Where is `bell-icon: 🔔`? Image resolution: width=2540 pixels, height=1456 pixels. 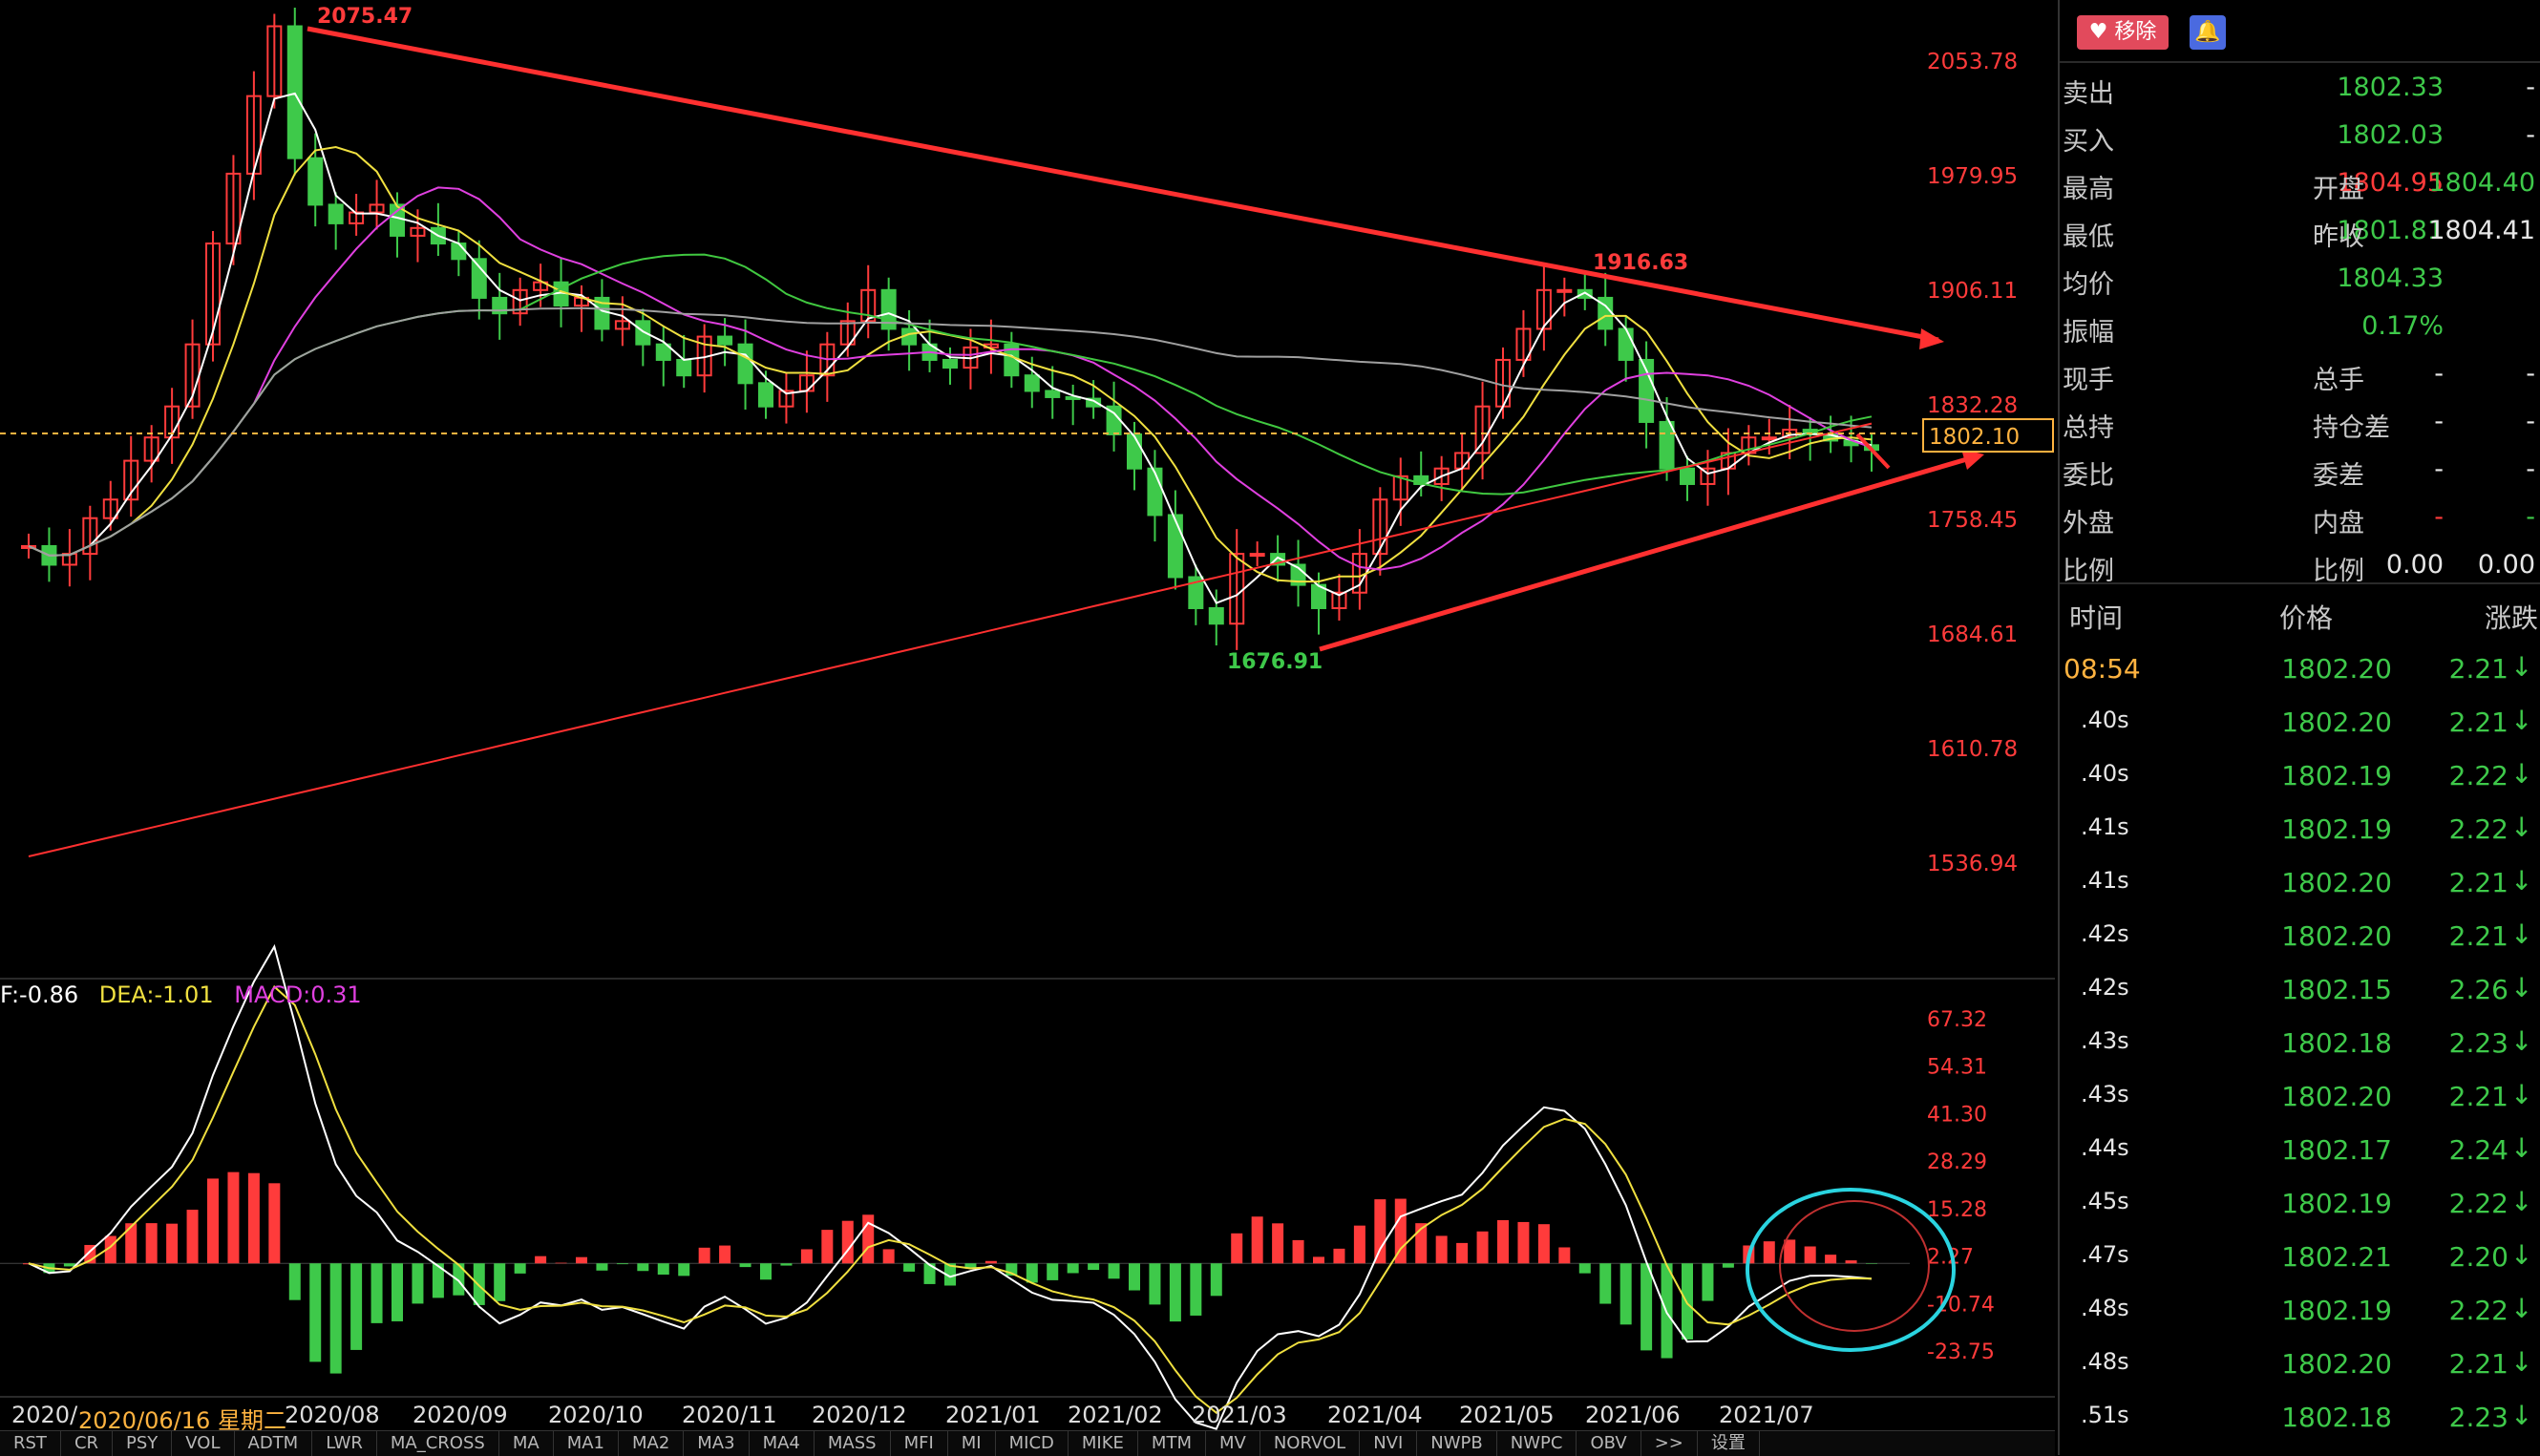 bell-icon: 🔔 is located at coordinates (2208, 33).